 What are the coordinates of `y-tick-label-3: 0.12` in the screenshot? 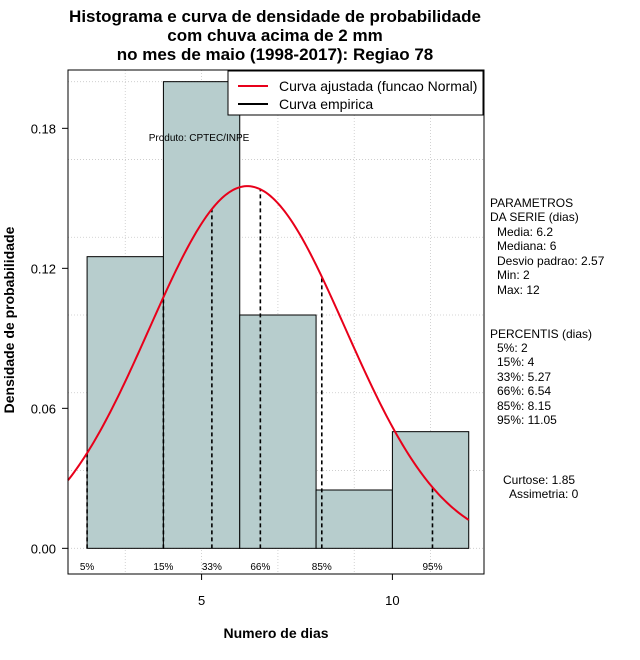 It's located at (43, 268).